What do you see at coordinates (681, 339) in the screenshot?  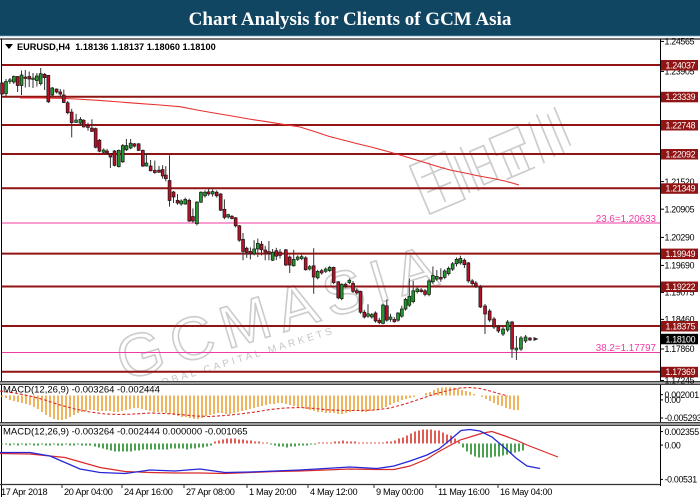 I see `svg-text: 1.18100` at bounding box center [681, 339].